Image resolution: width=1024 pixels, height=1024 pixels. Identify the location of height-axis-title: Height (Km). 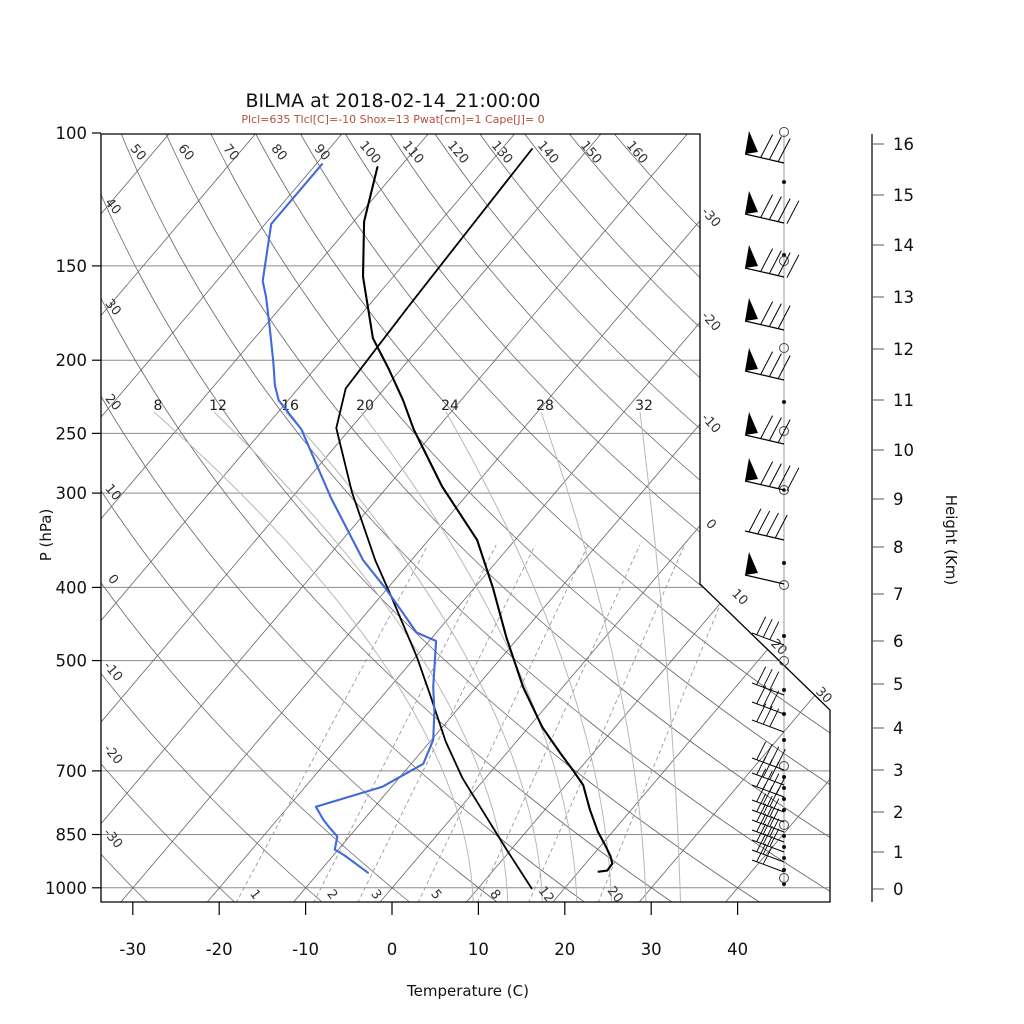
(951, 540).